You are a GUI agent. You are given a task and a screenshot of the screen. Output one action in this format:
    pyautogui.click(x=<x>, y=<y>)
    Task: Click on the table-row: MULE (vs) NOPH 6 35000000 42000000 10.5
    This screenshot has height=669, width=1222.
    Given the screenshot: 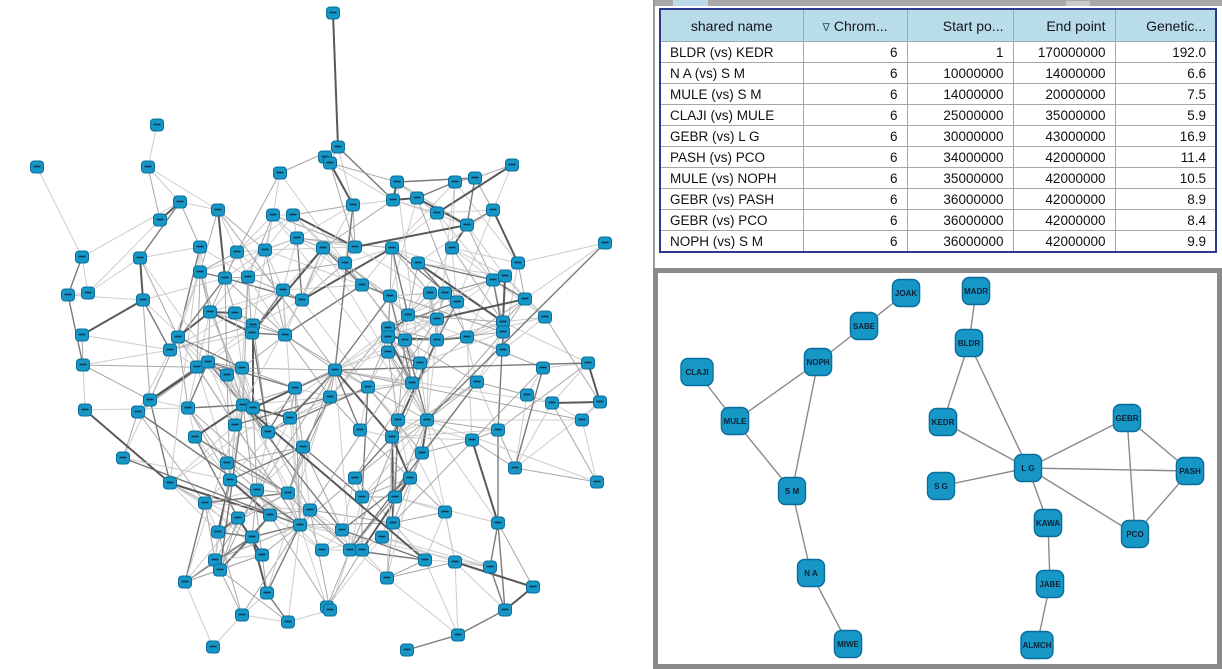 What is the action you would take?
    pyautogui.click(x=938, y=178)
    